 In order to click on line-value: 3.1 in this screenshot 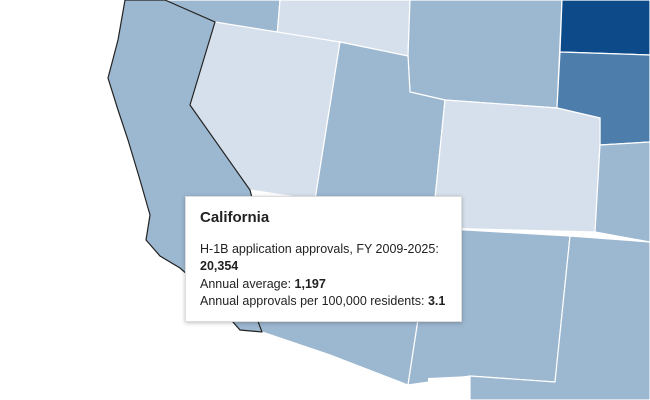, I will do `click(436, 301)`.